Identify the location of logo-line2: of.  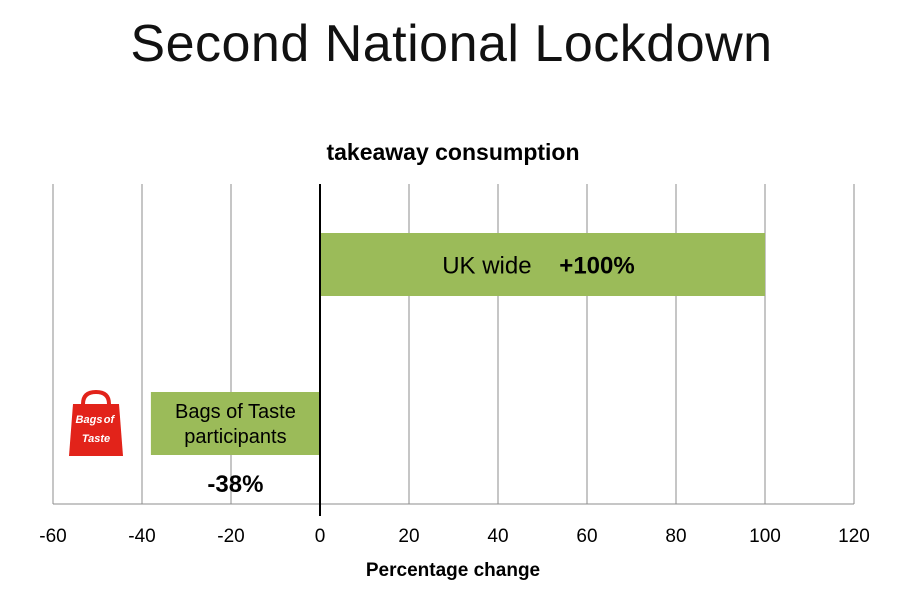
(110, 420).